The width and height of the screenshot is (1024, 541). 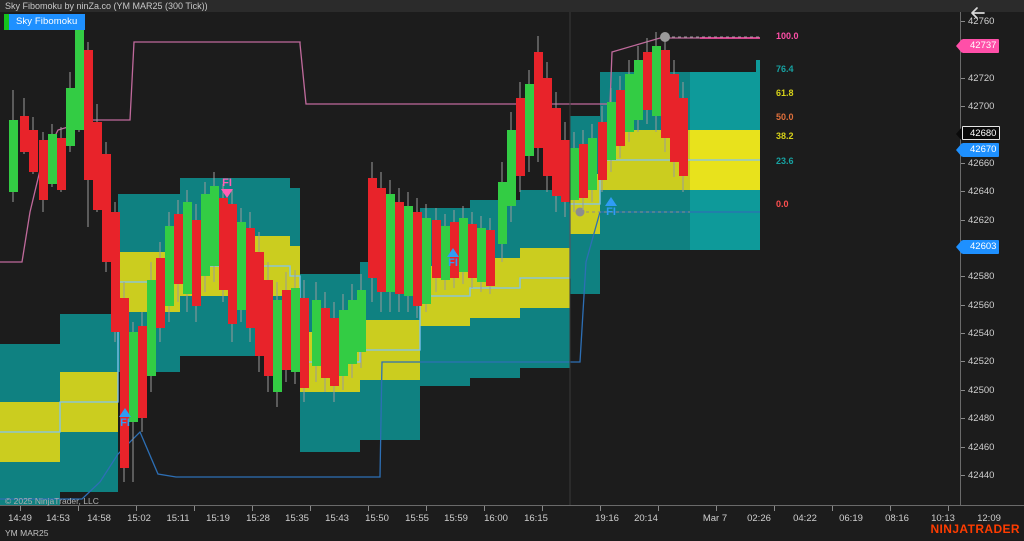 I want to click on time-tick-label: 10:13, so click(x=943, y=518).